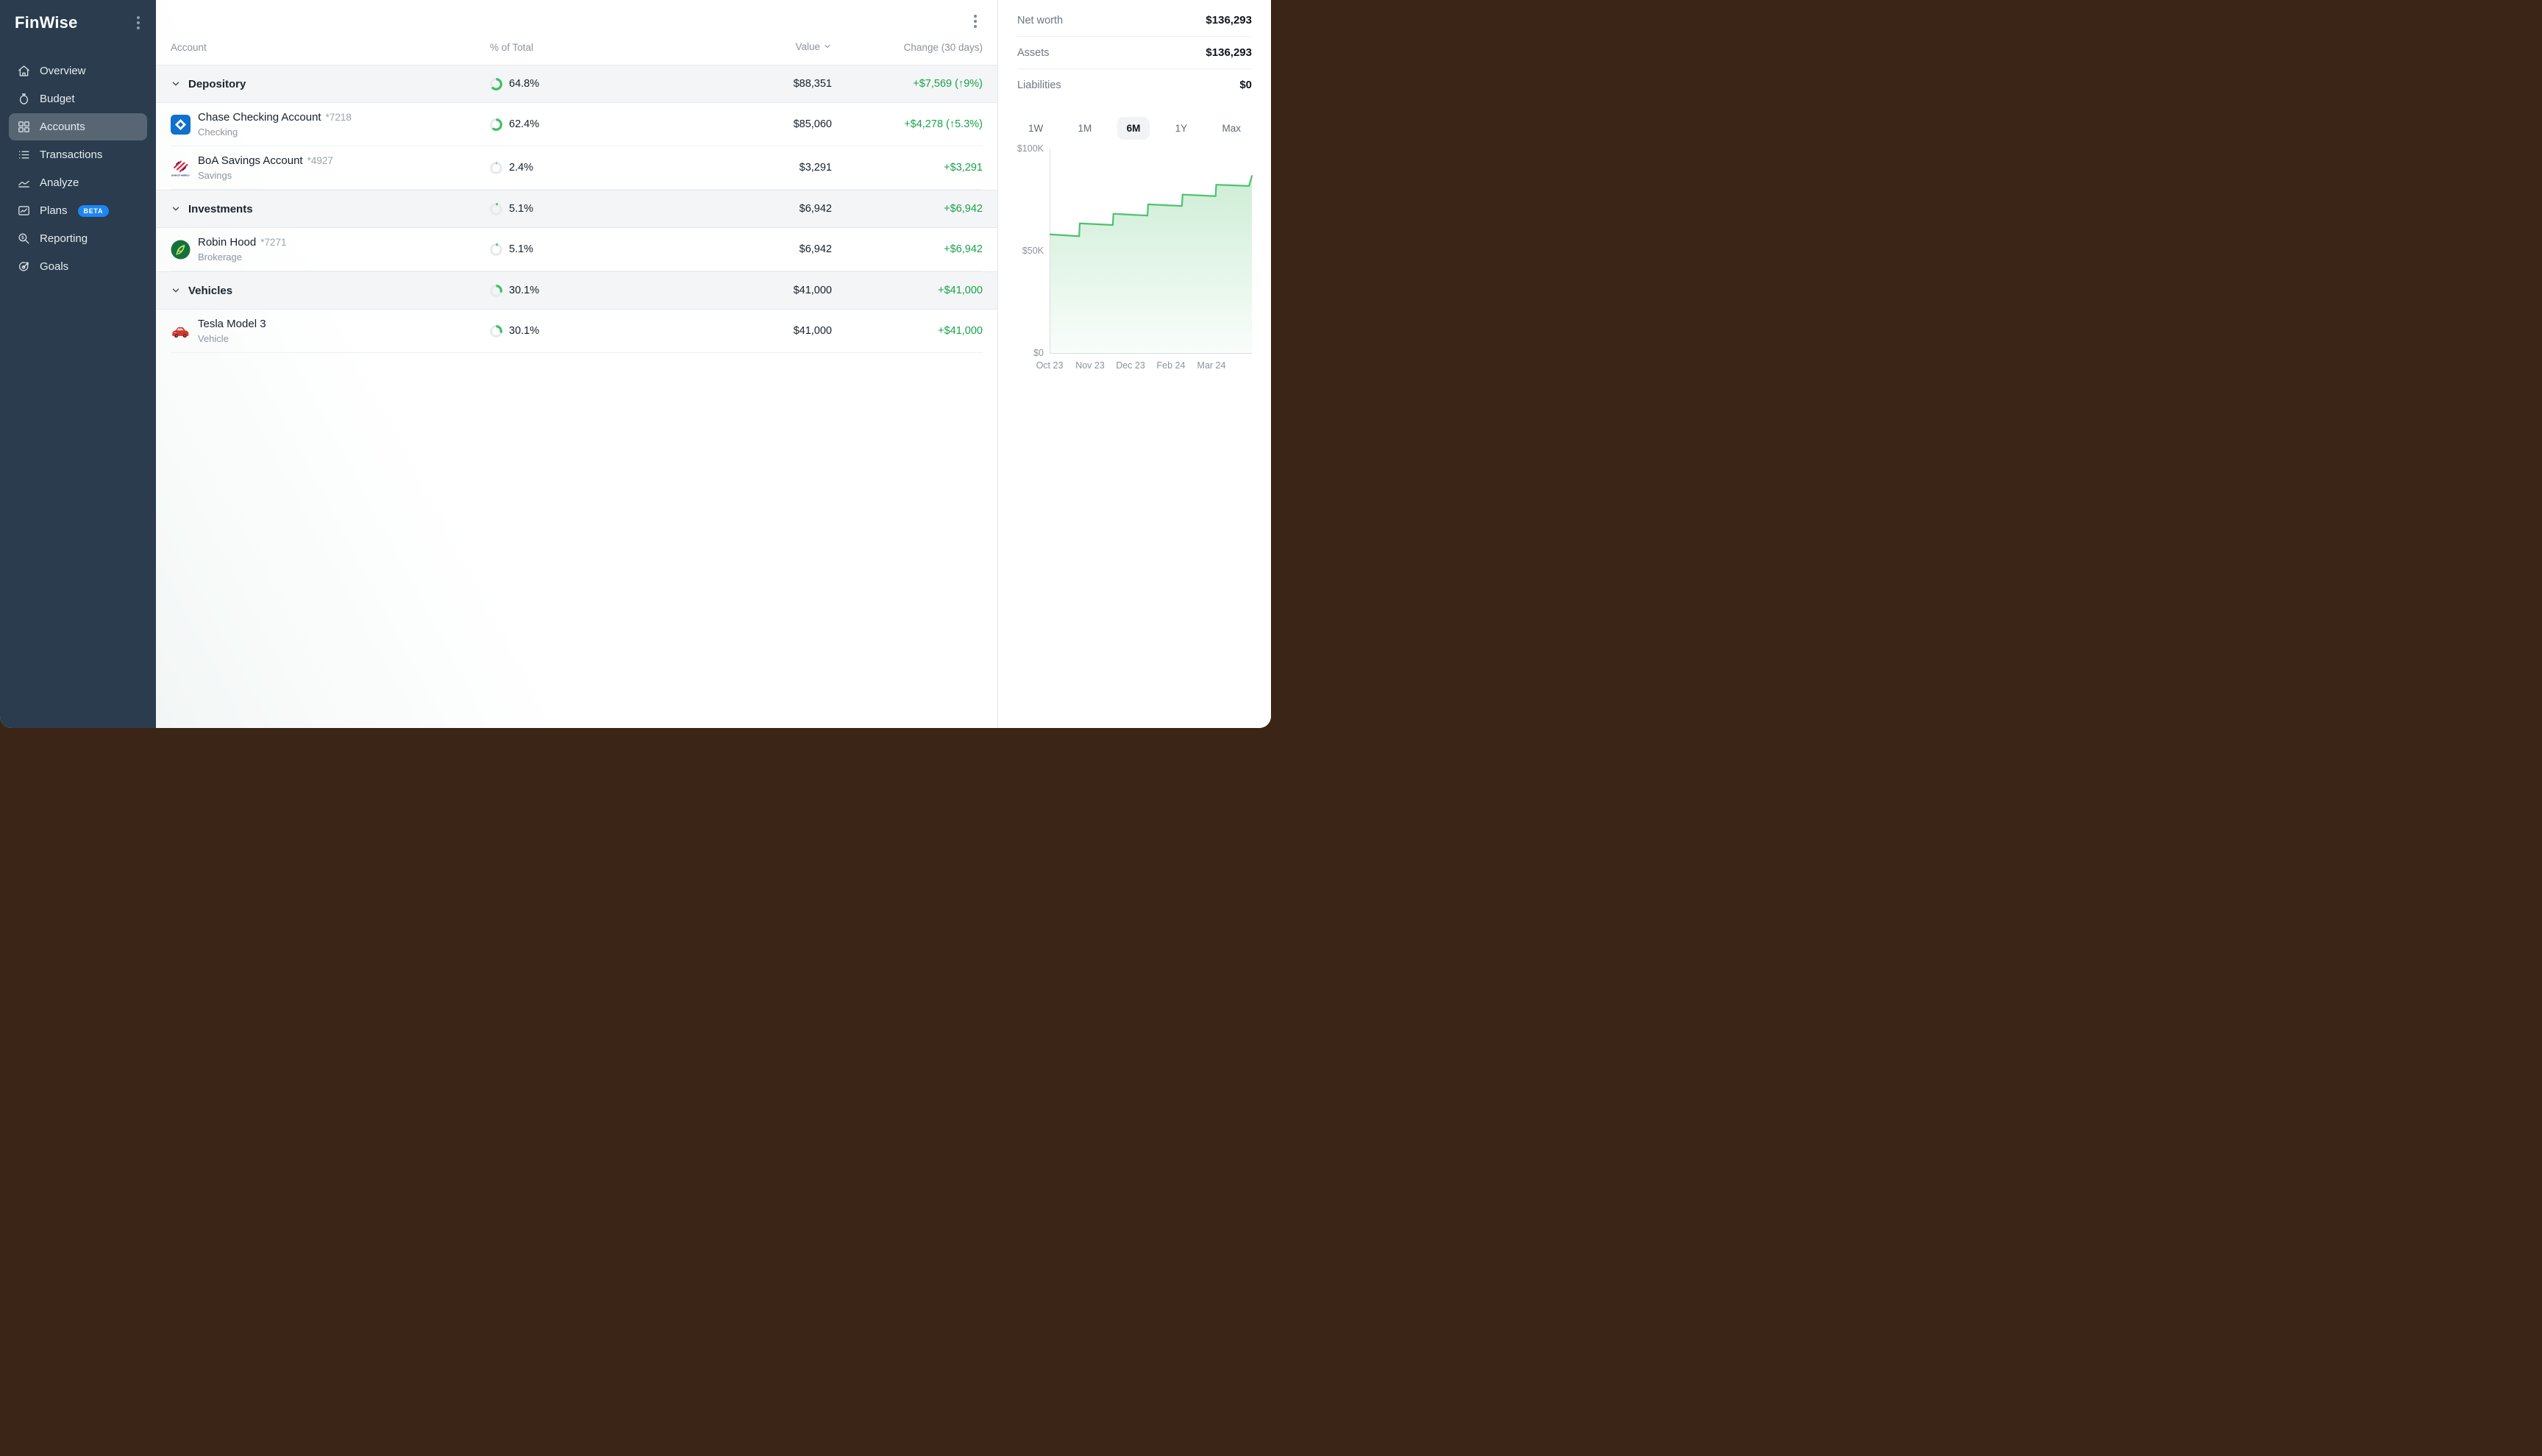  What do you see at coordinates (339, 117) in the screenshot?
I see `account-mask: *7218` at bounding box center [339, 117].